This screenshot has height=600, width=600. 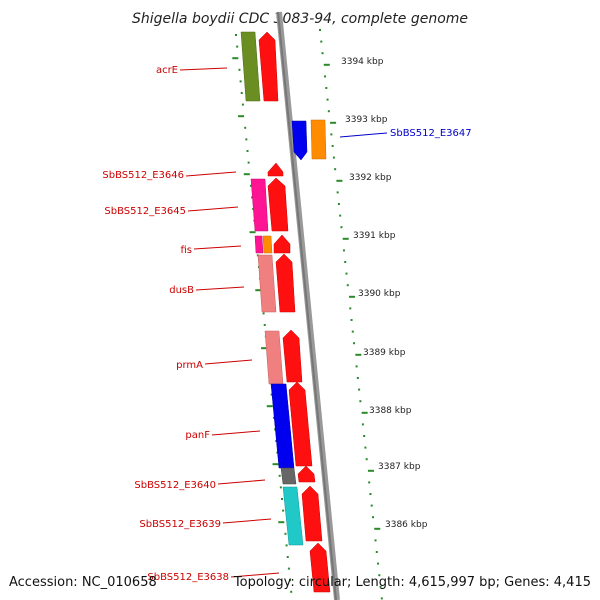 What do you see at coordinates (180, 524) in the screenshot?
I see `gene-label-sbbs512-e3639: SbBS512_E3639` at bounding box center [180, 524].